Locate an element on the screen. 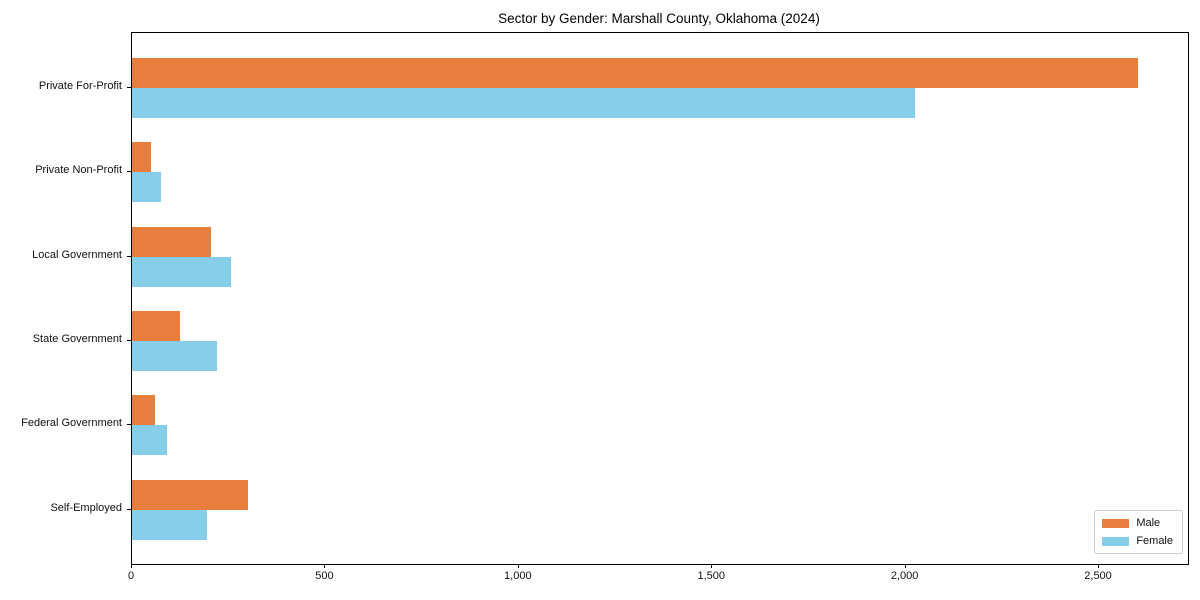 Image resolution: width=1200 pixels, height=600 pixels. legend-label-male: Male is located at coordinates (1148, 523).